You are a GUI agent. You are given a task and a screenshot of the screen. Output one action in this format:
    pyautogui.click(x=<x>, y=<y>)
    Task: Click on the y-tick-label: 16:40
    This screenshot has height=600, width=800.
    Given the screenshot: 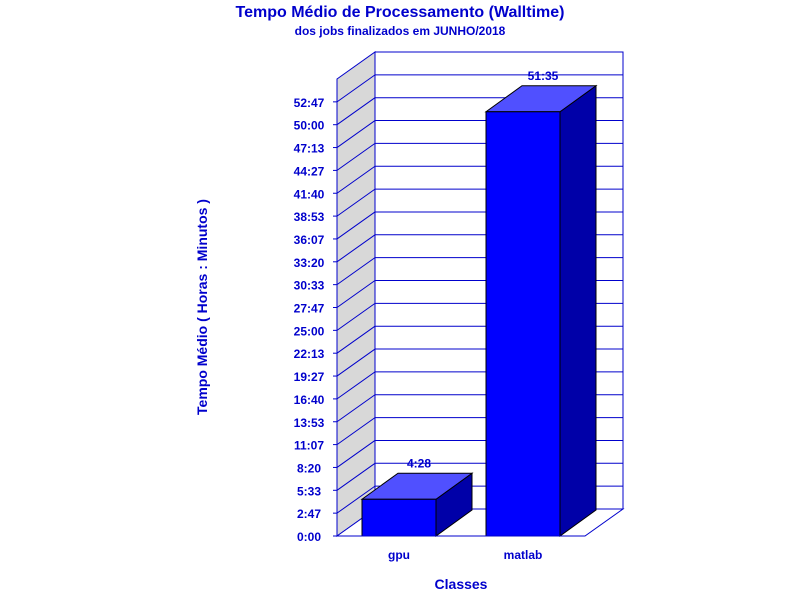 What is the action you would take?
    pyautogui.click(x=309, y=400)
    